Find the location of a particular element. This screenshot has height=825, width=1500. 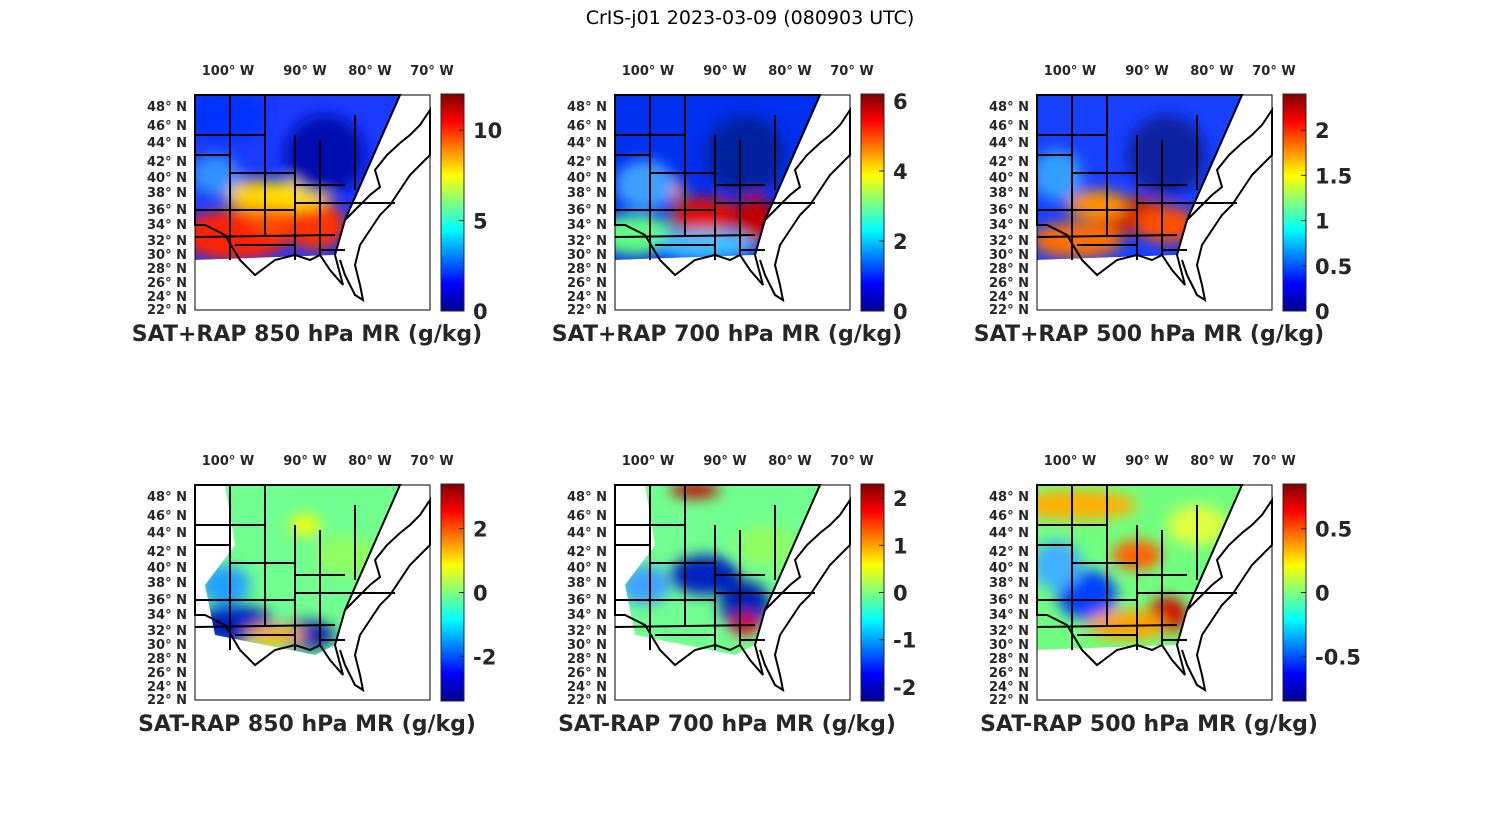

colorbar: -2 0 2 is located at coordinates (468, 592).